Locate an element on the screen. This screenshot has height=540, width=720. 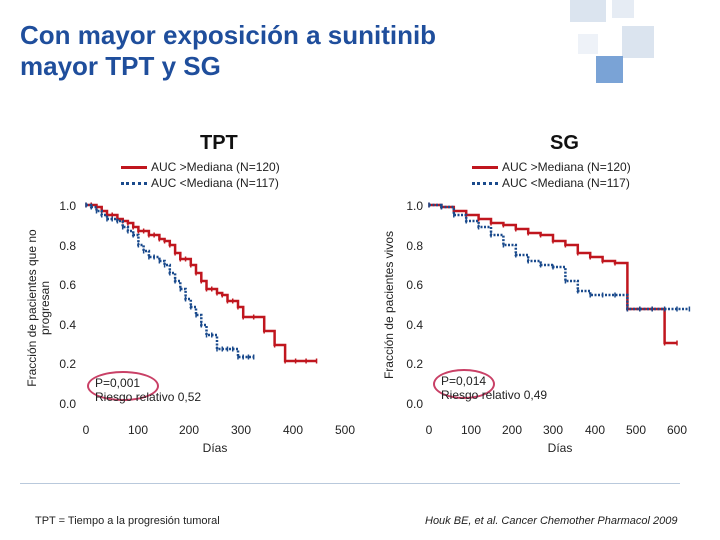
y-axis-label-tpt: Fracción de pacientes que no progresan is located at coordinates (38, 308).